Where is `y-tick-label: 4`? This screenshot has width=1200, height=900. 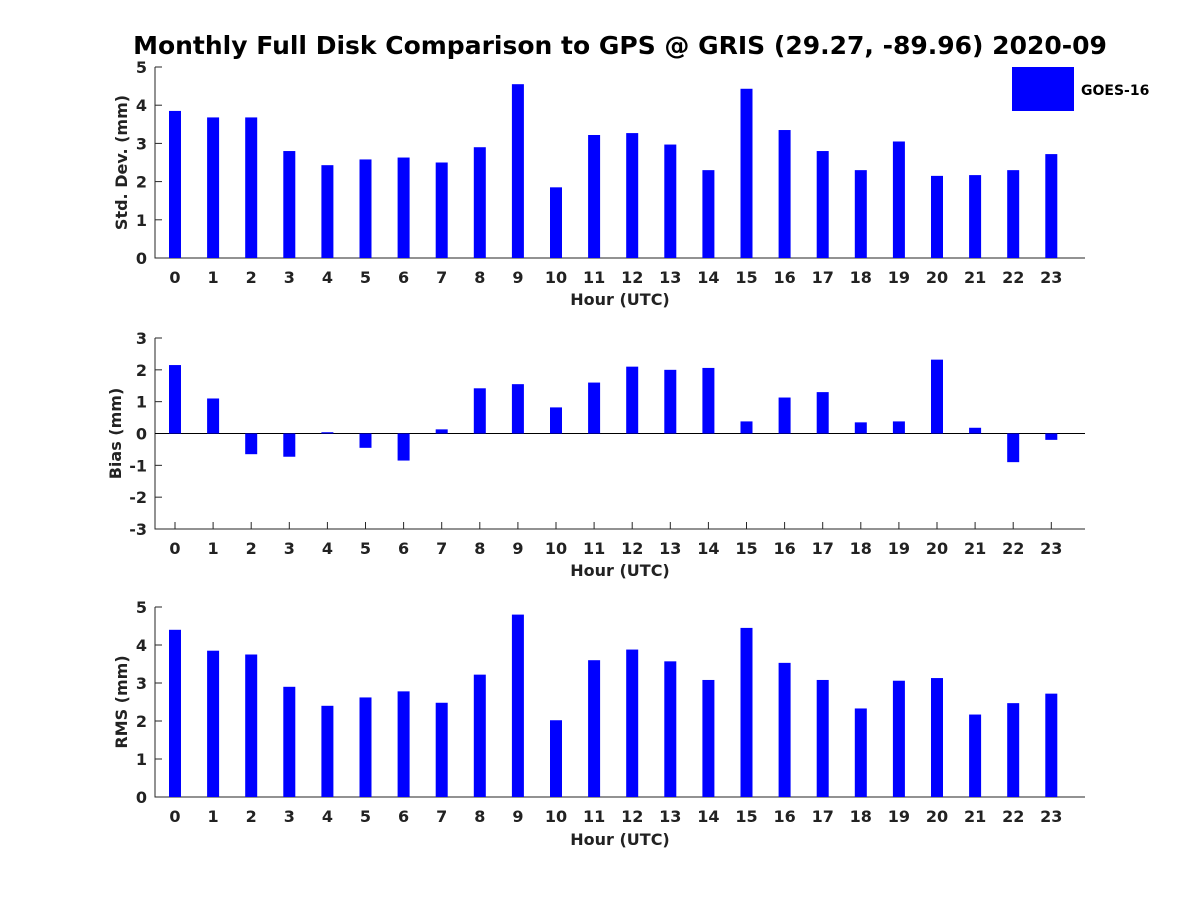 y-tick-label: 4 is located at coordinates (141, 645).